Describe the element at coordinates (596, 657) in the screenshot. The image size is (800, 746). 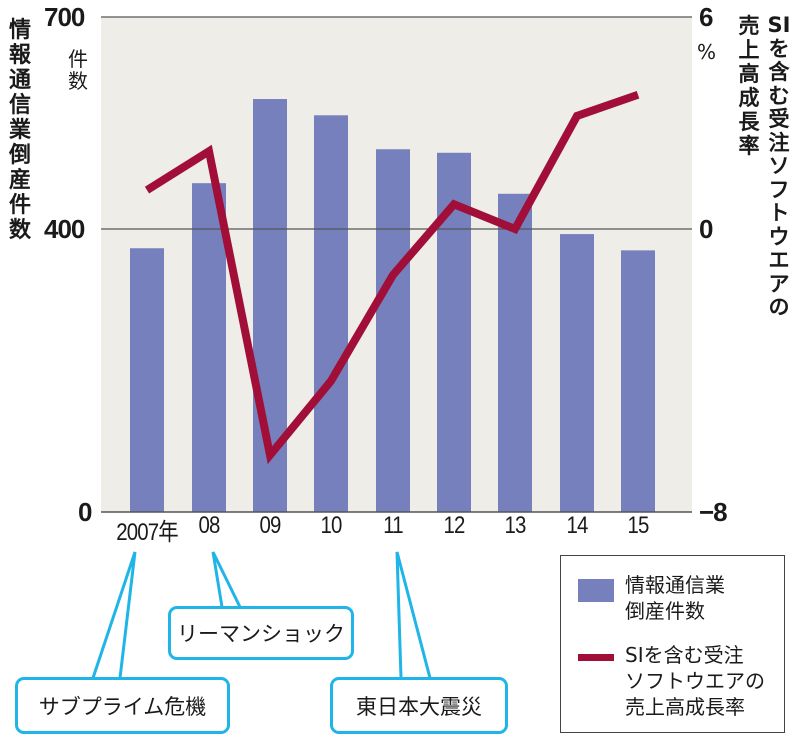
I see `legend-line-swatch` at that location.